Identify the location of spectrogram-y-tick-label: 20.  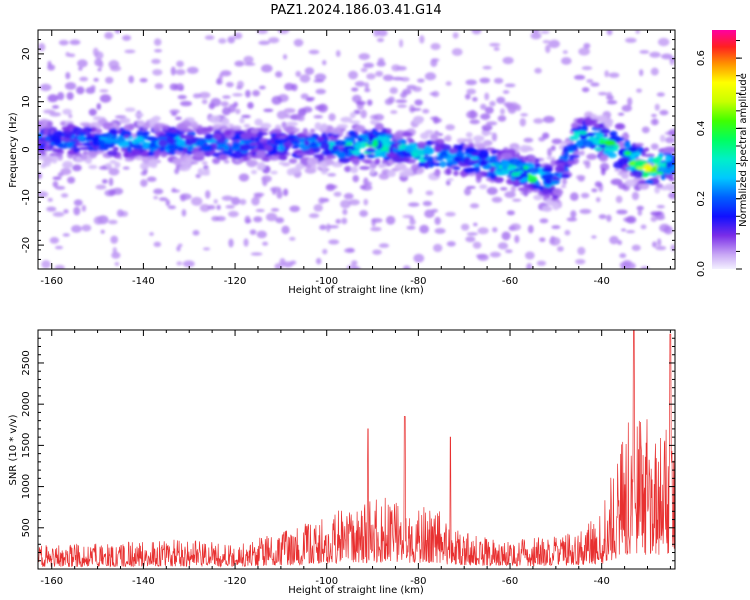
(26, 54).